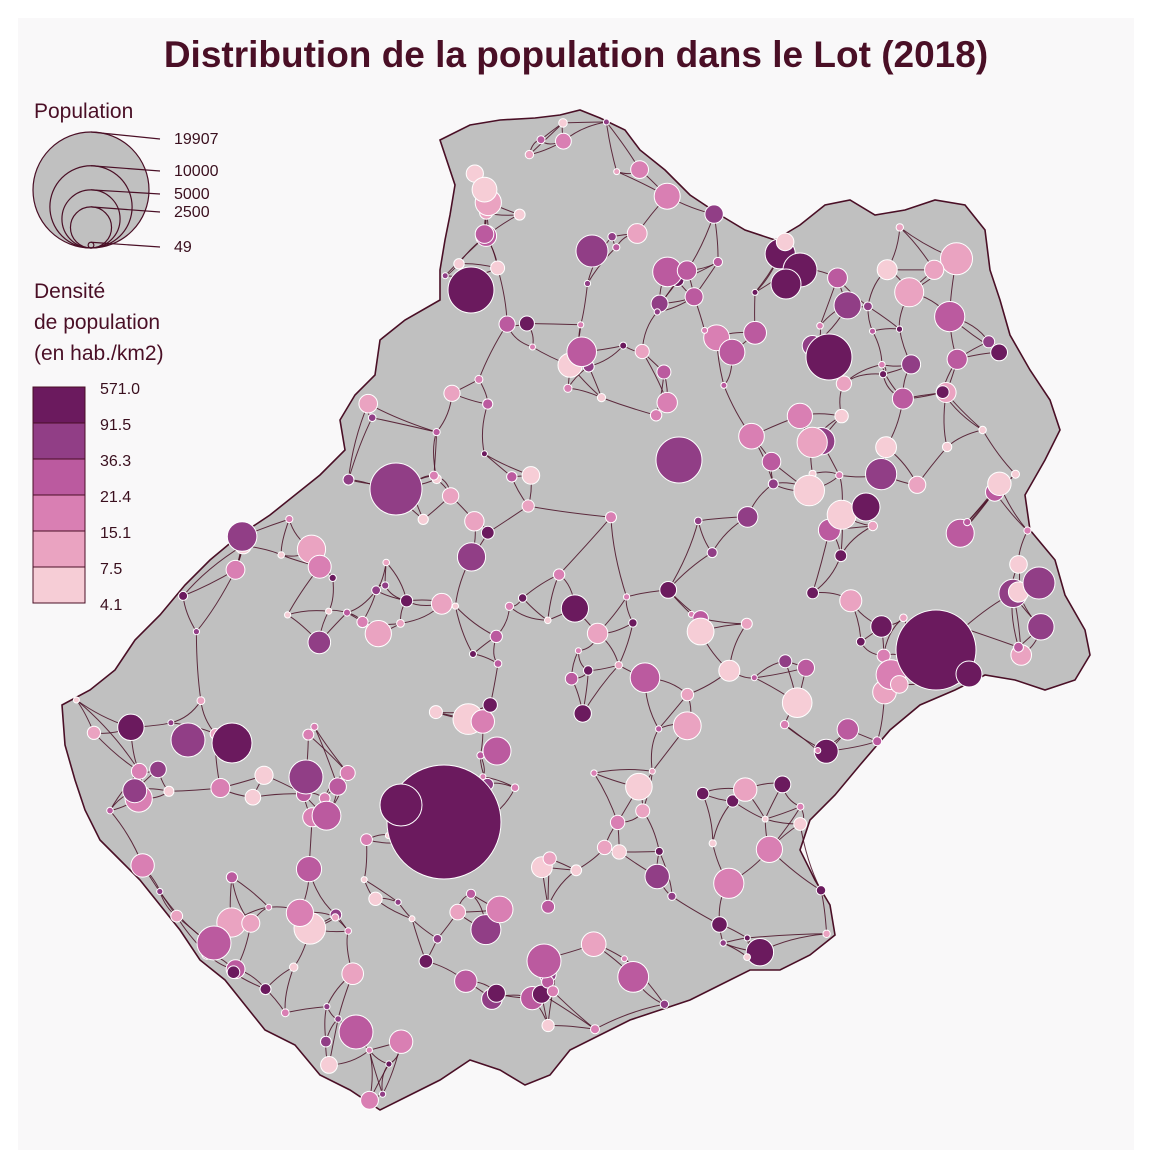  I want to click on density-break-4-1: 4.1, so click(111, 605).